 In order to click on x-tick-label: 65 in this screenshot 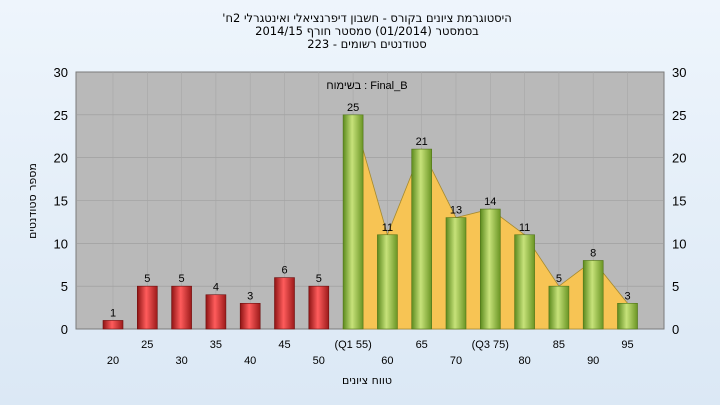, I will do `click(422, 345)`.